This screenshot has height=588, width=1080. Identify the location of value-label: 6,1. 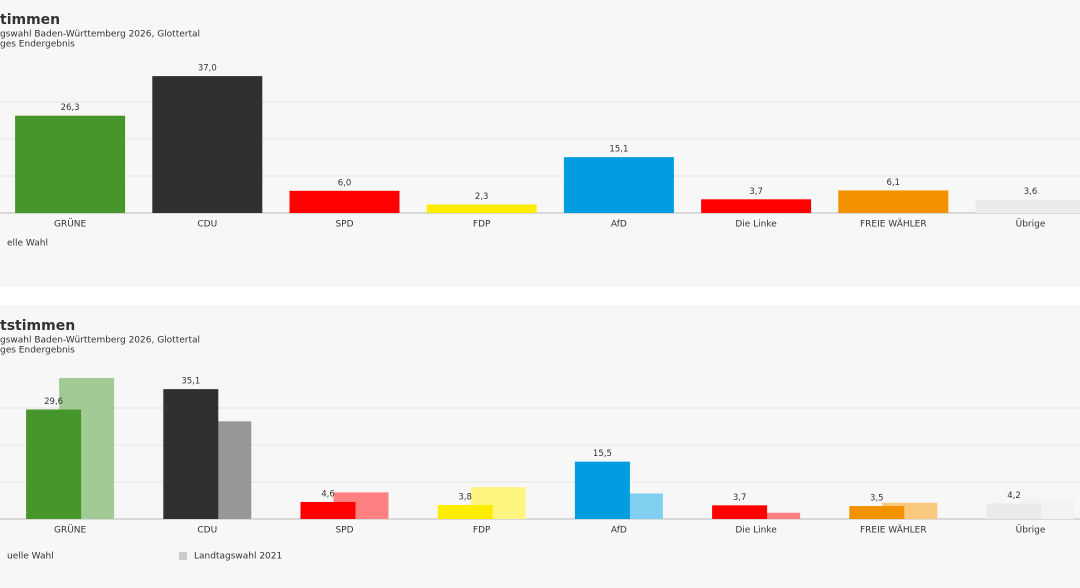
(894, 183).